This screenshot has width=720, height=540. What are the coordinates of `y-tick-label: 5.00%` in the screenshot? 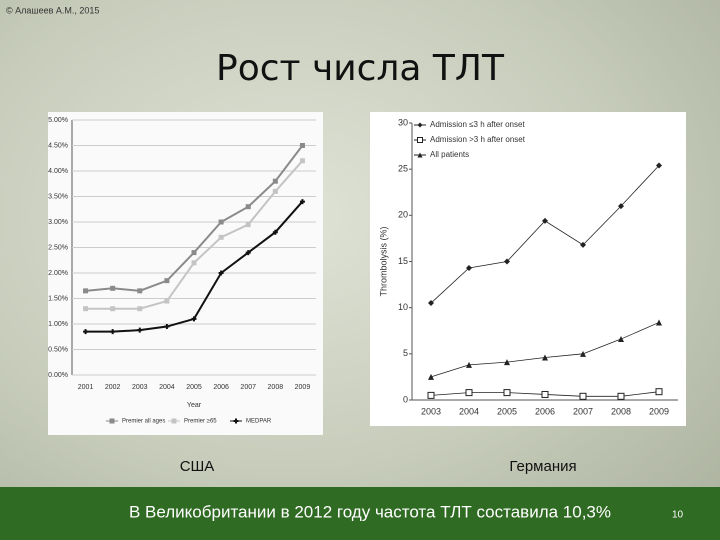 It's located at (58, 120).